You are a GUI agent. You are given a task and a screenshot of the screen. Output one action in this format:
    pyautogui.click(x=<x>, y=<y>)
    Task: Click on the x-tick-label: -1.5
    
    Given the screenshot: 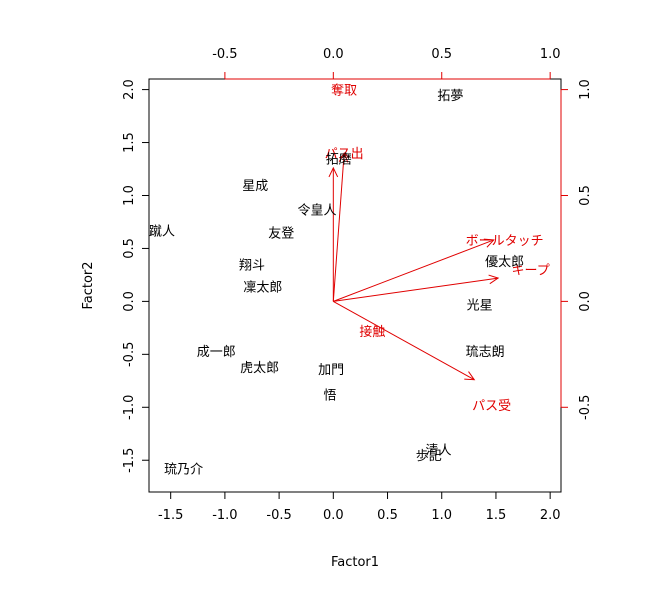 What is the action you would take?
    pyautogui.click(x=170, y=515)
    